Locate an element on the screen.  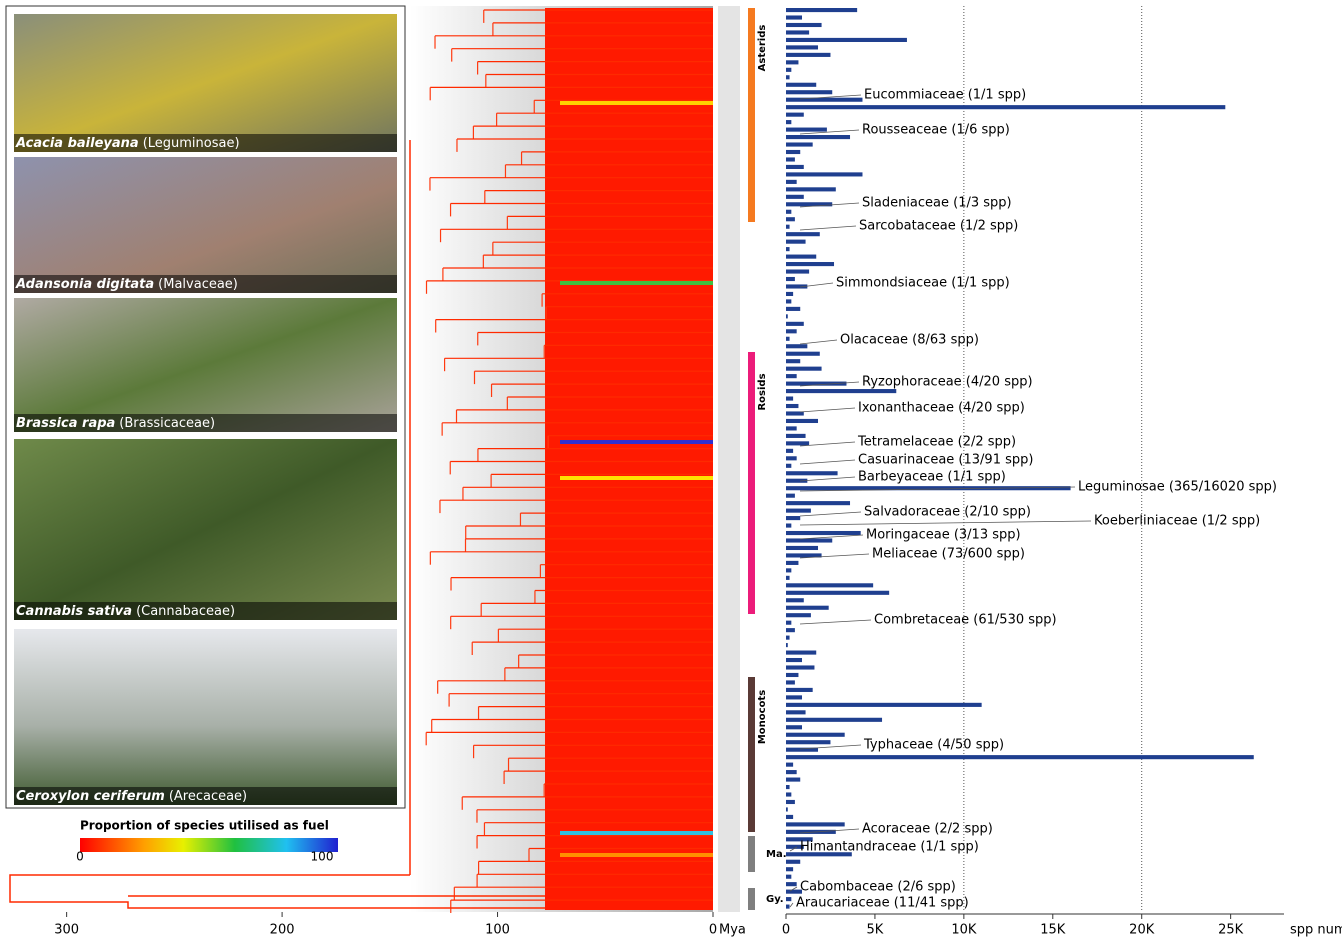
annotation: Acoraceae (2/2 spp) is located at coordinates (927, 829).